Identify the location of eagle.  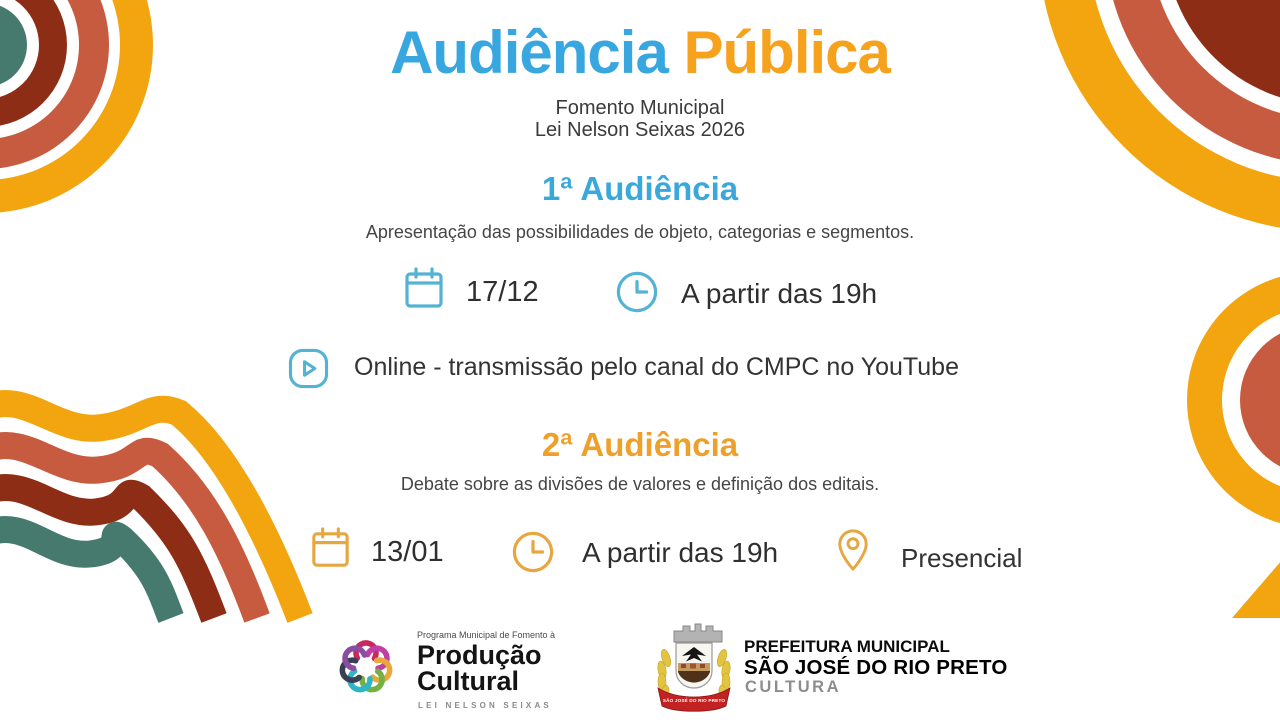
(694, 654).